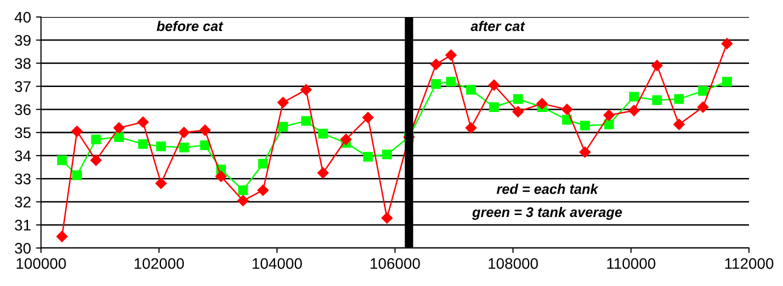  What do you see at coordinates (22, 202) in the screenshot?
I see `y-tick-label: 32` at bounding box center [22, 202].